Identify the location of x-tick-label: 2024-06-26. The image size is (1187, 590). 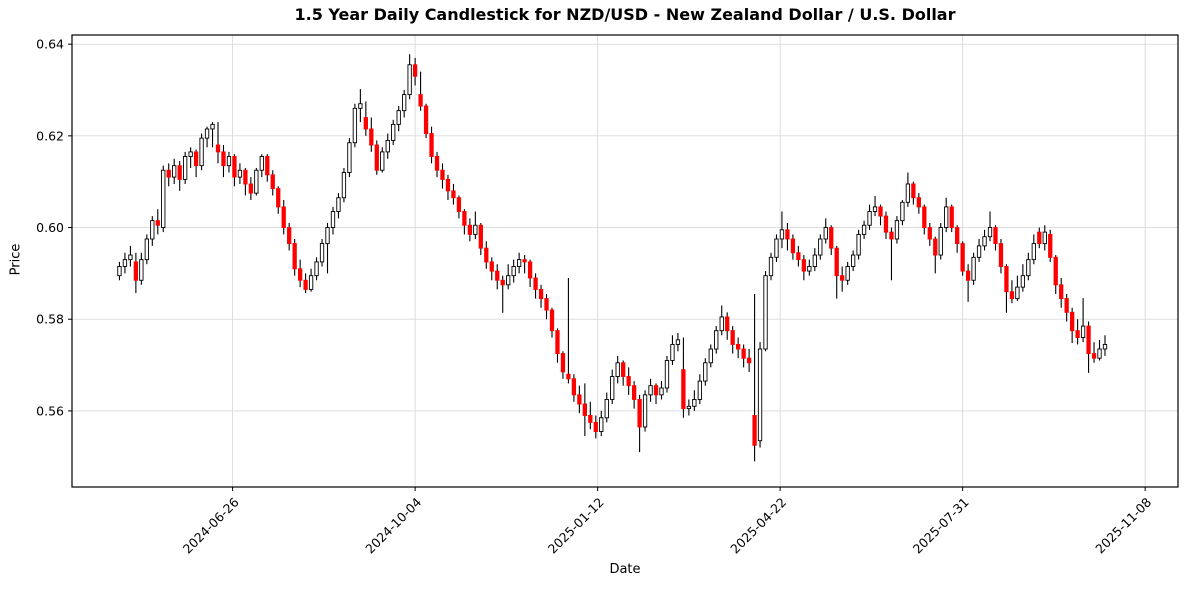
(211, 525).